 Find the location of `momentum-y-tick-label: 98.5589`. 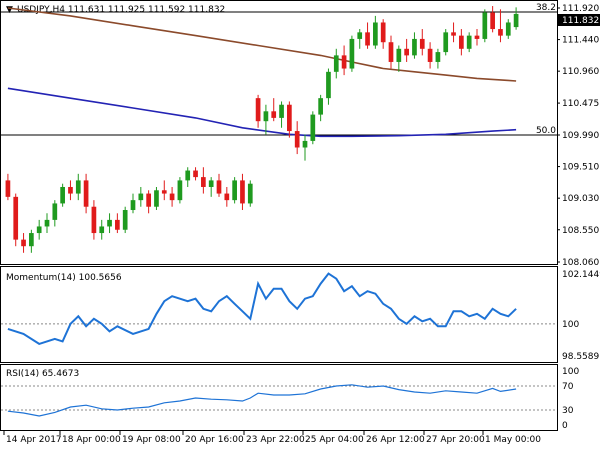

momentum-y-tick-label: 98.5589 is located at coordinates (580, 357).